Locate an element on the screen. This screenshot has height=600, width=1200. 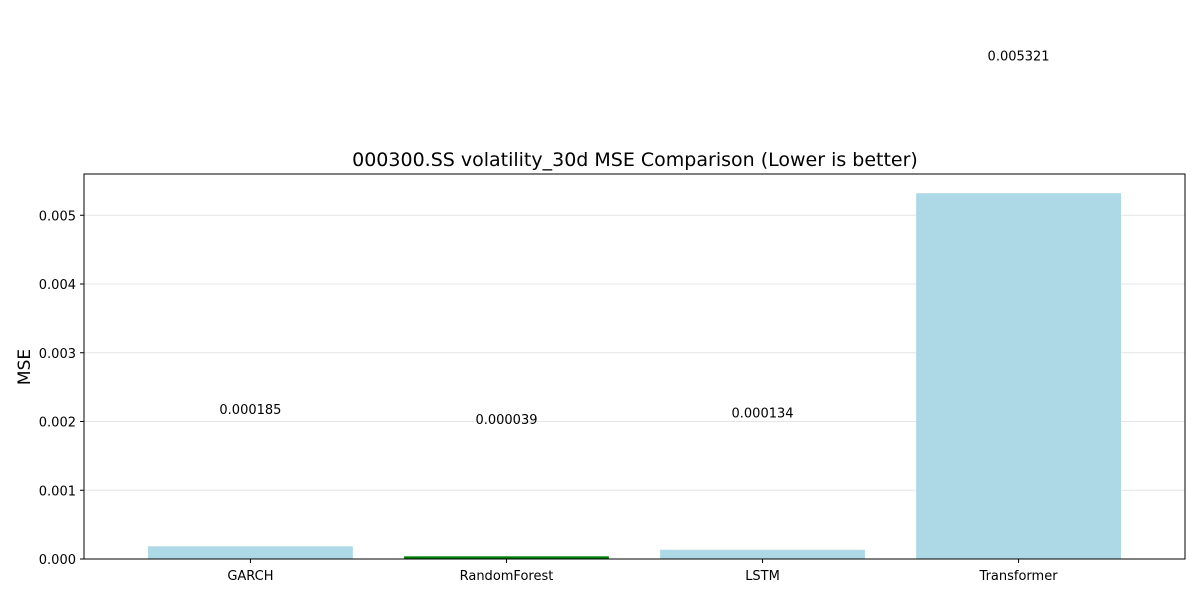
y-tick-label: 0.003 is located at coordinates (57, 354).